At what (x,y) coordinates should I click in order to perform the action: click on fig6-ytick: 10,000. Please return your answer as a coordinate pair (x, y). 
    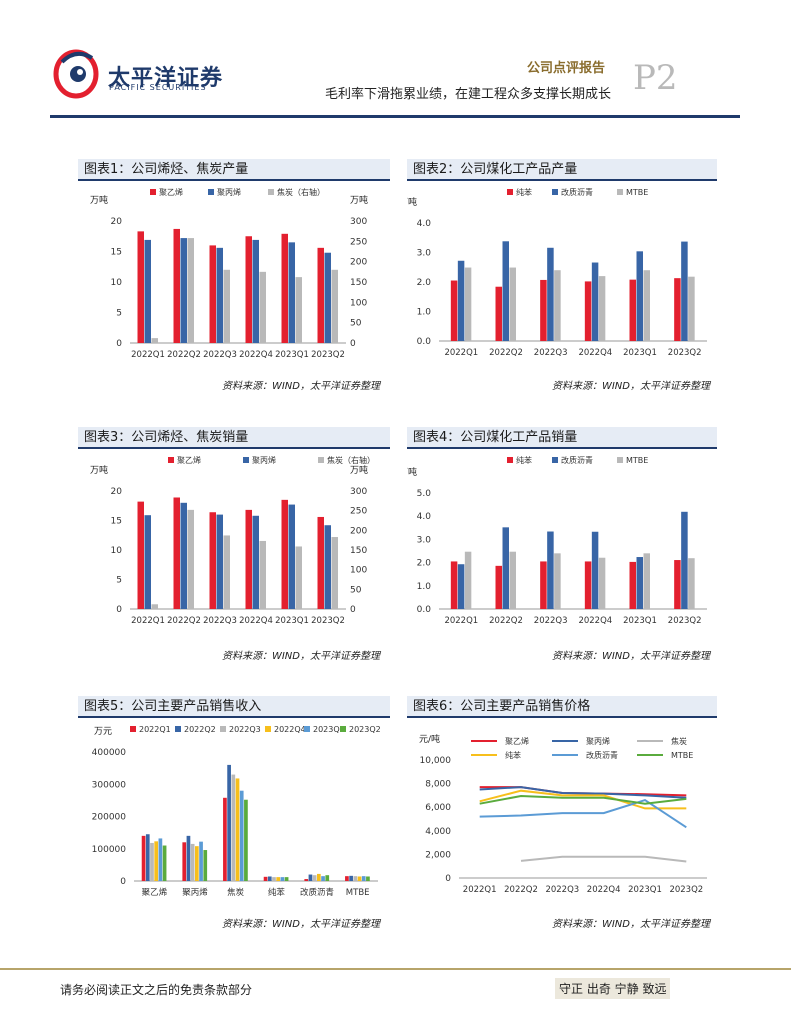
    Looking at the image, I should click on (436, 761).